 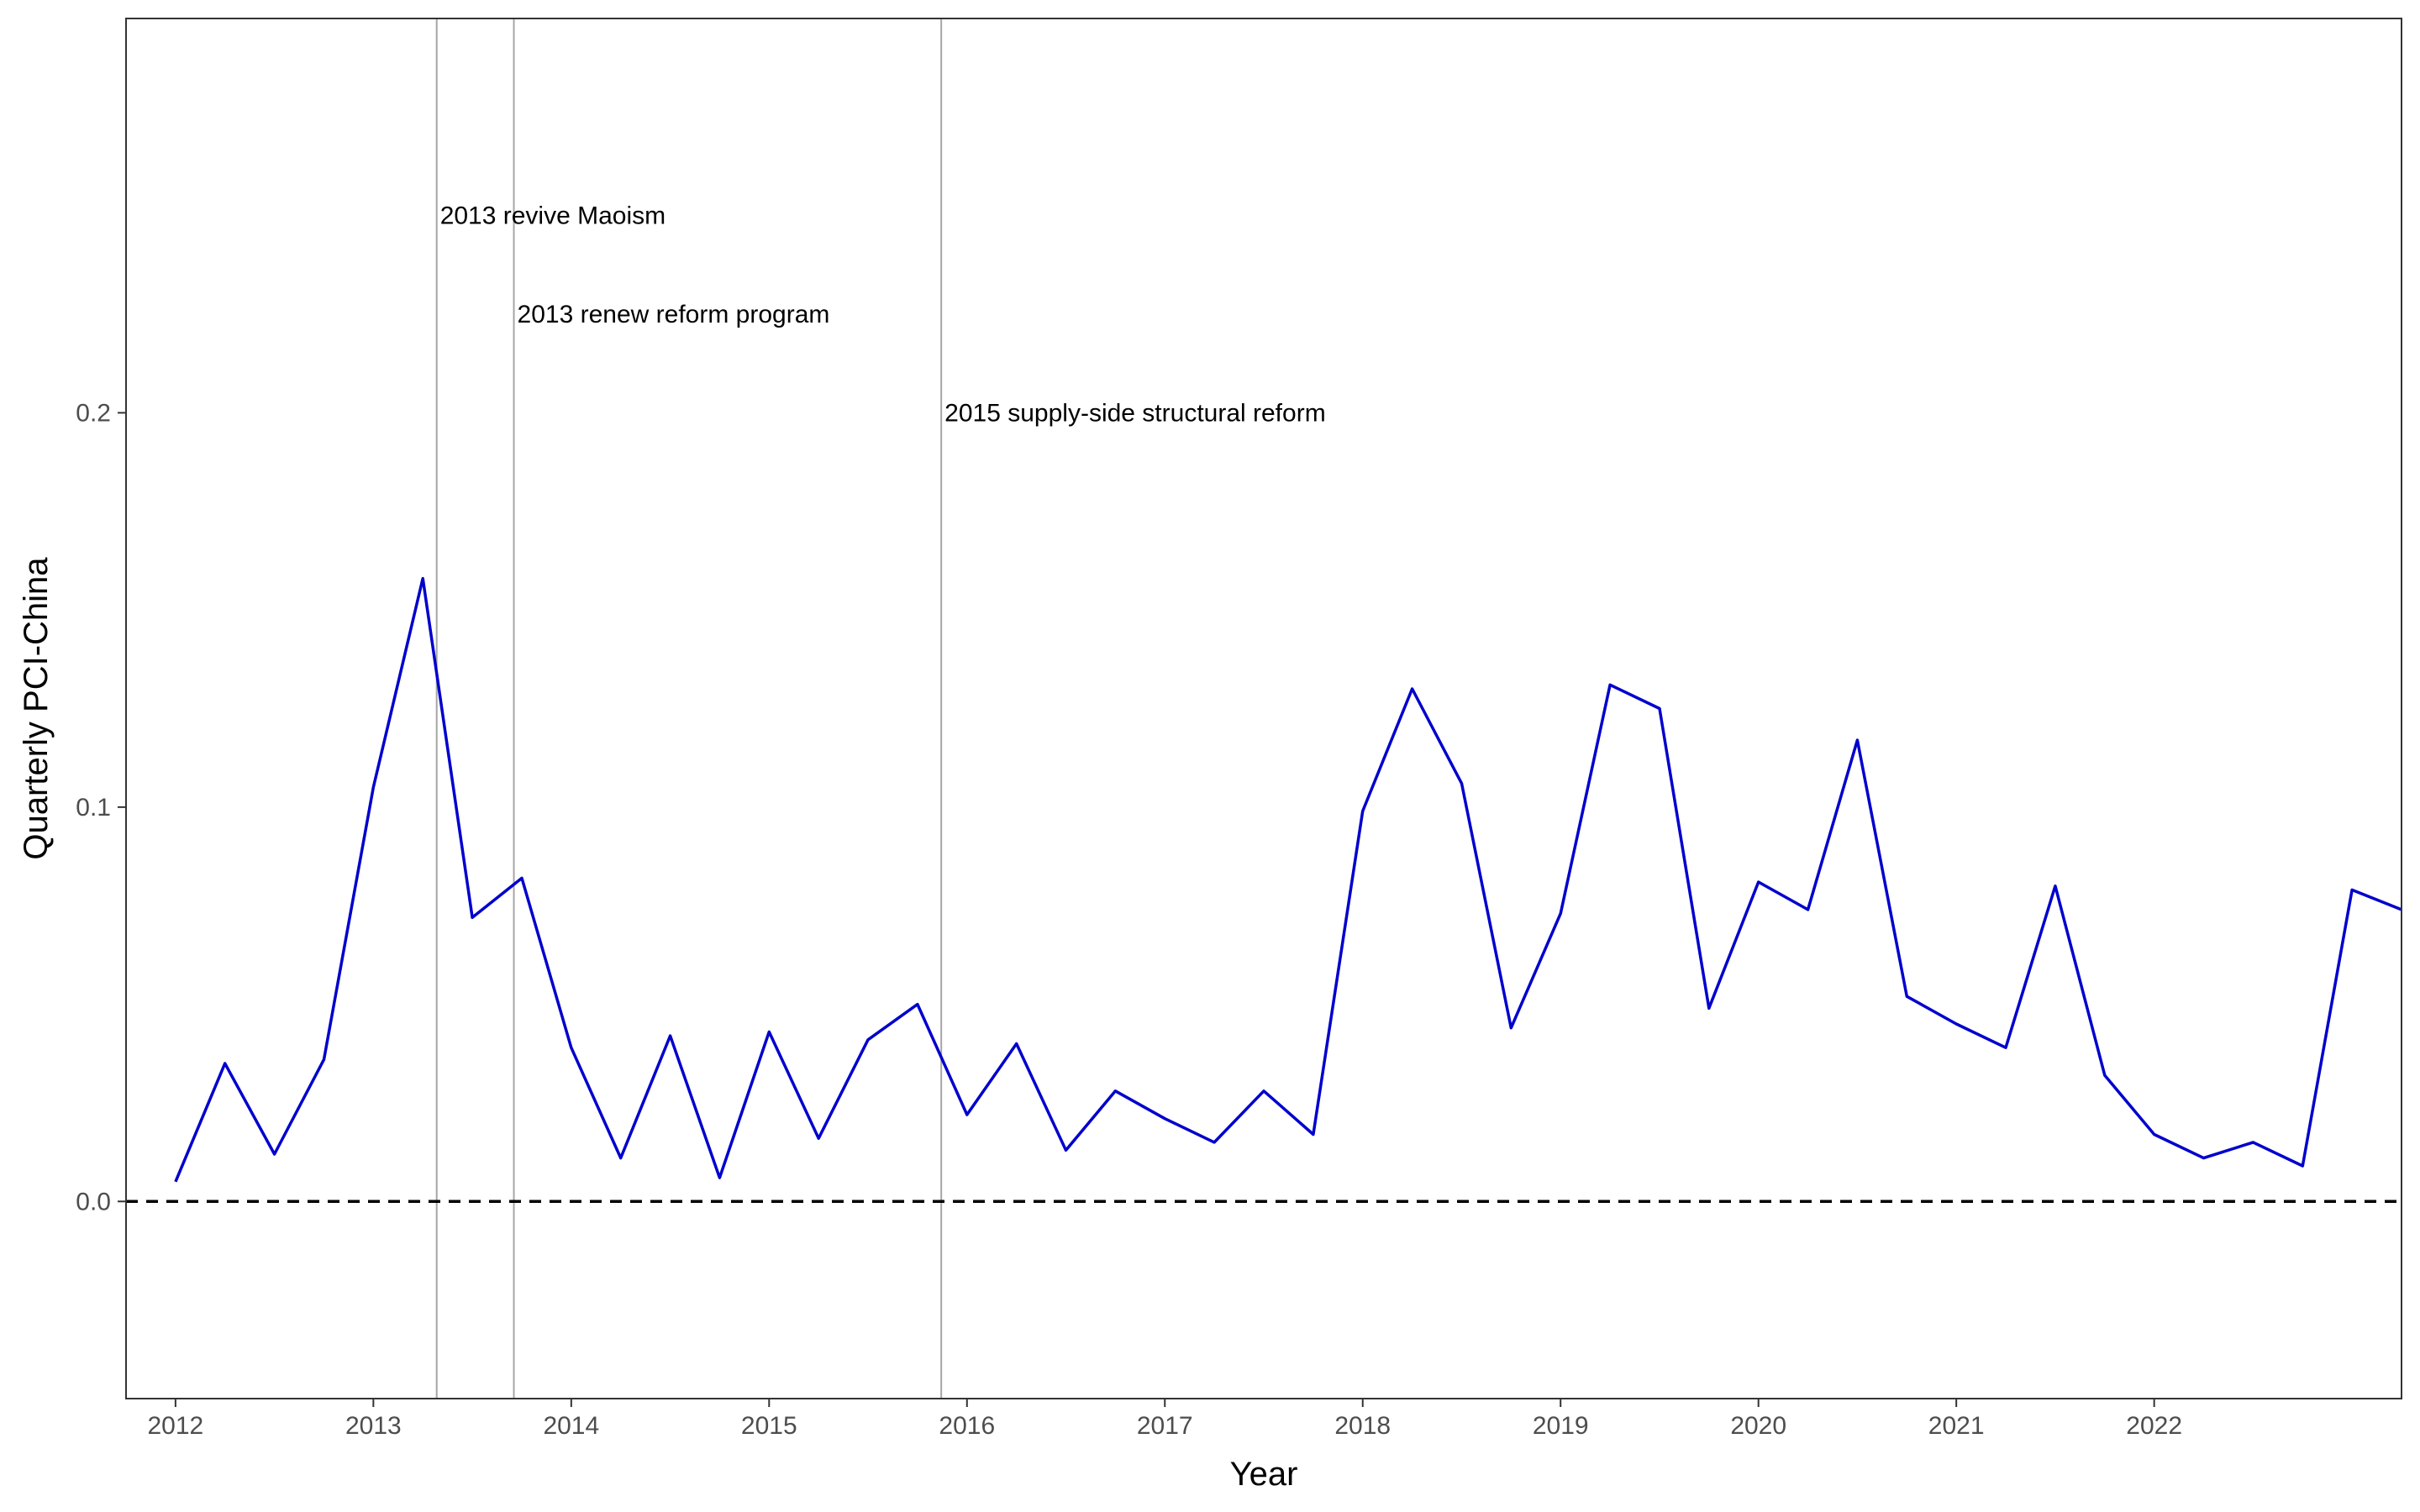 What do you see at coordinates (769, 1426) in the screenshot?
I see `x-tick-label: 2015` at bounding box center [769, 1426].